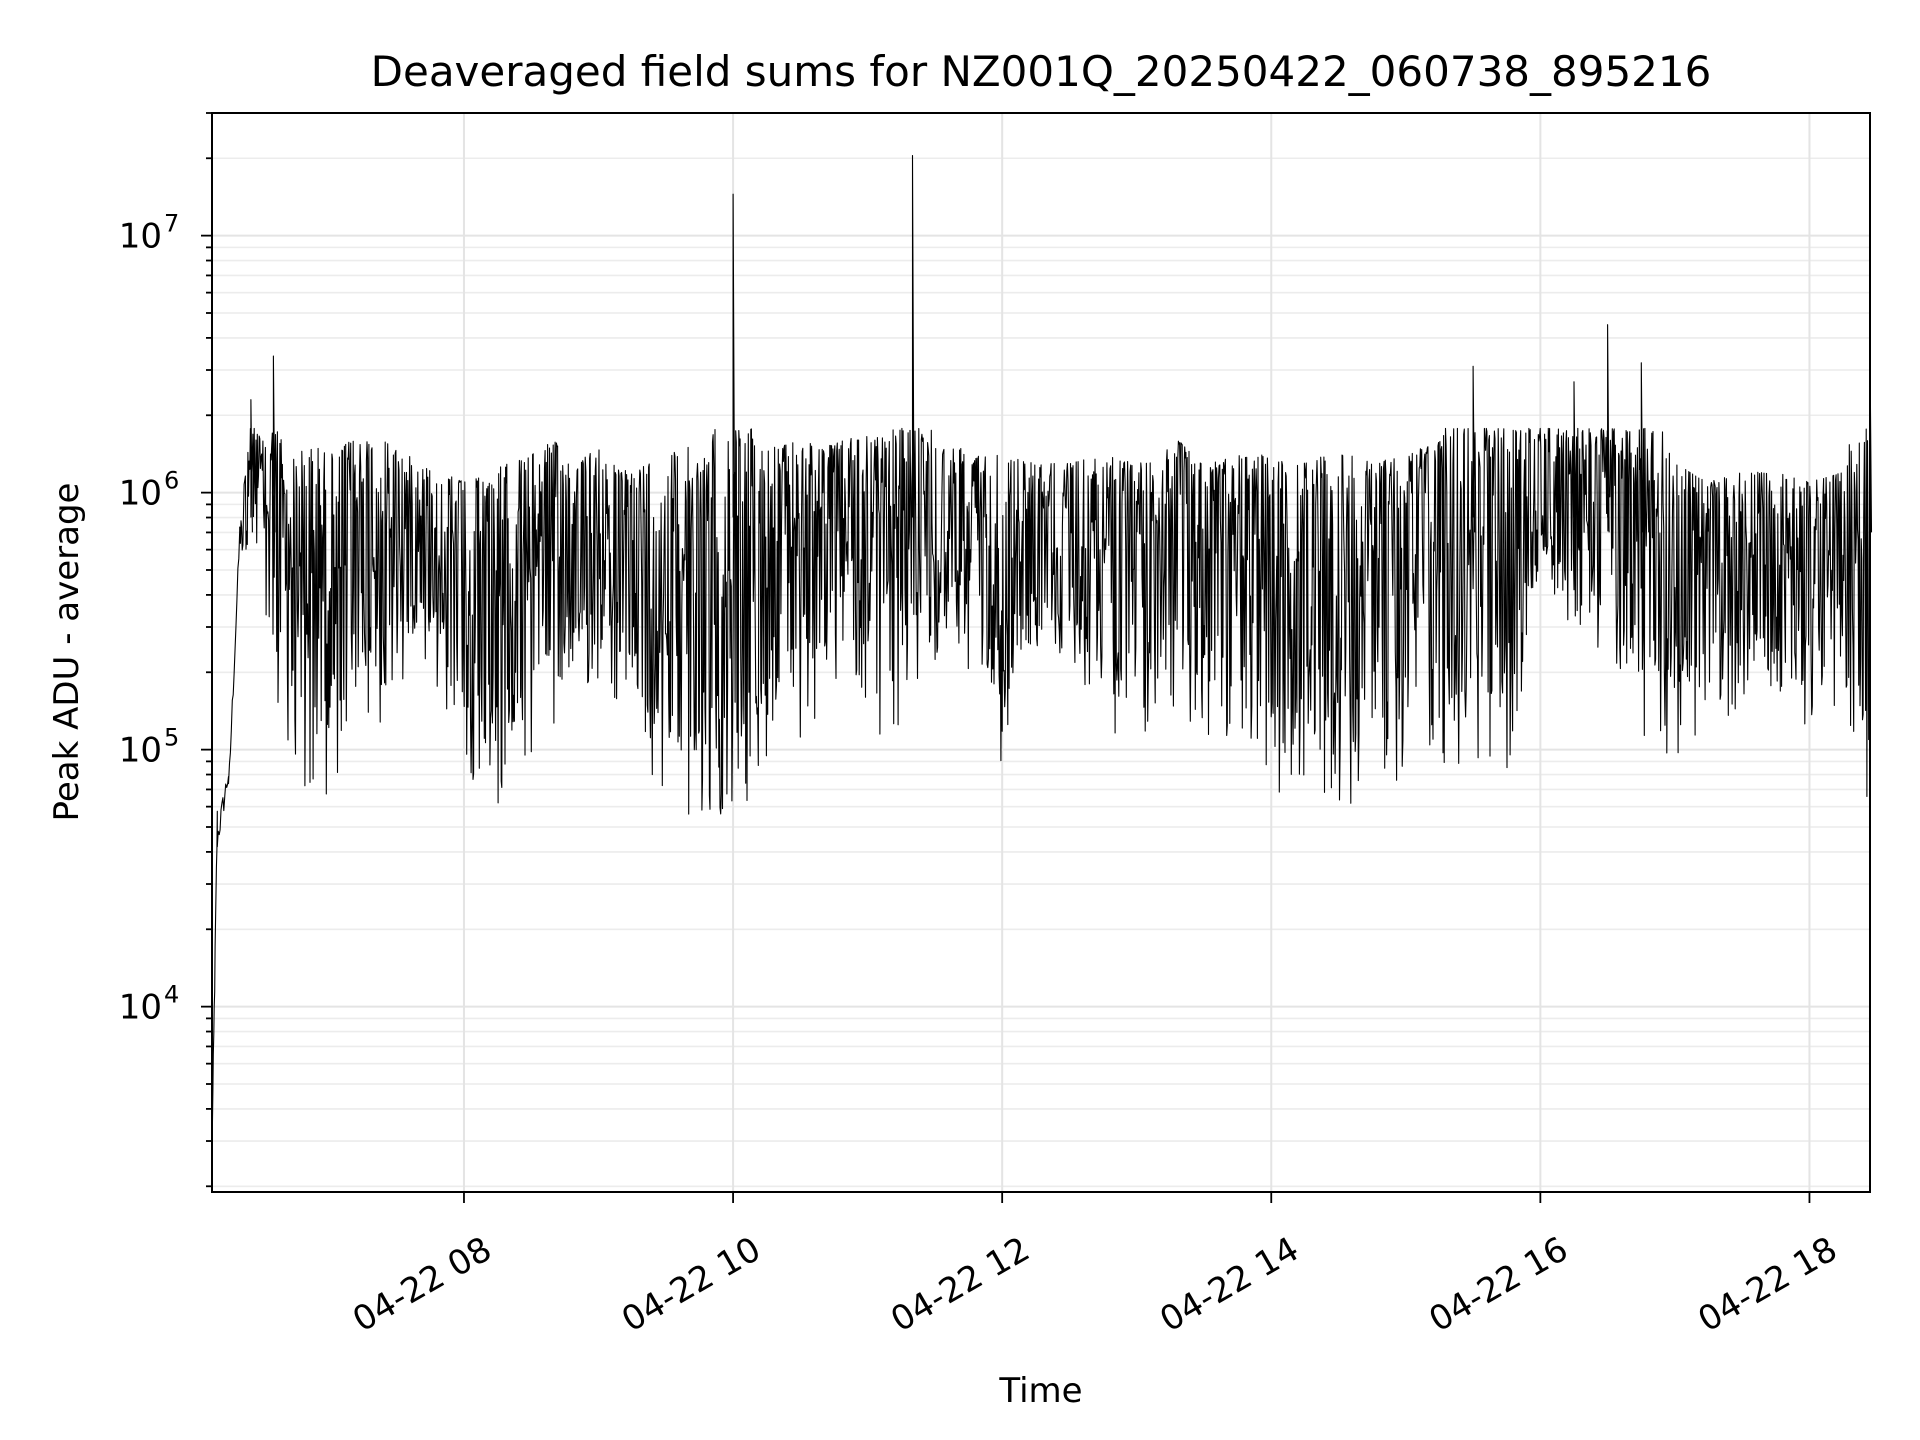 The height and width of the screenshot is (1440, 1920). Describe the element at coordinates (422, 1284) in the screenshot. I see `x-tick-label: 04-22 08` at that location.